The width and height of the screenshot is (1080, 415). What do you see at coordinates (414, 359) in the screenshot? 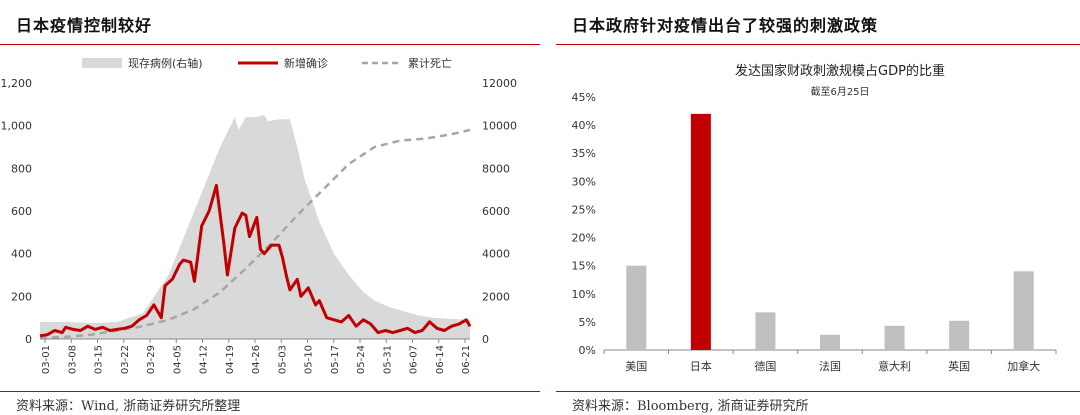
I see `x-tick-label: 06-07` at bounding box center [414, 359].